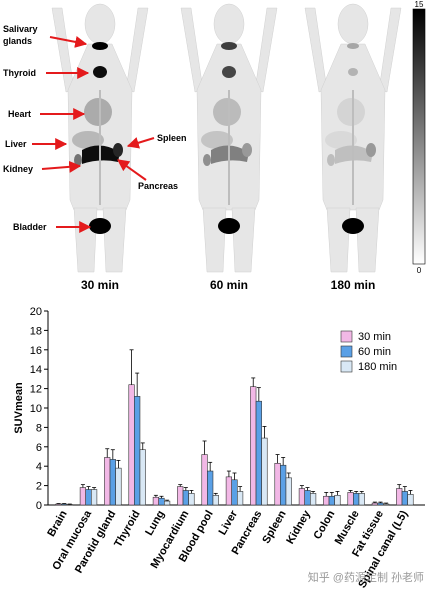  Describe the element at coordinates (36, 409) in the screenshot. I see `y-tick-label: 10` at that location.